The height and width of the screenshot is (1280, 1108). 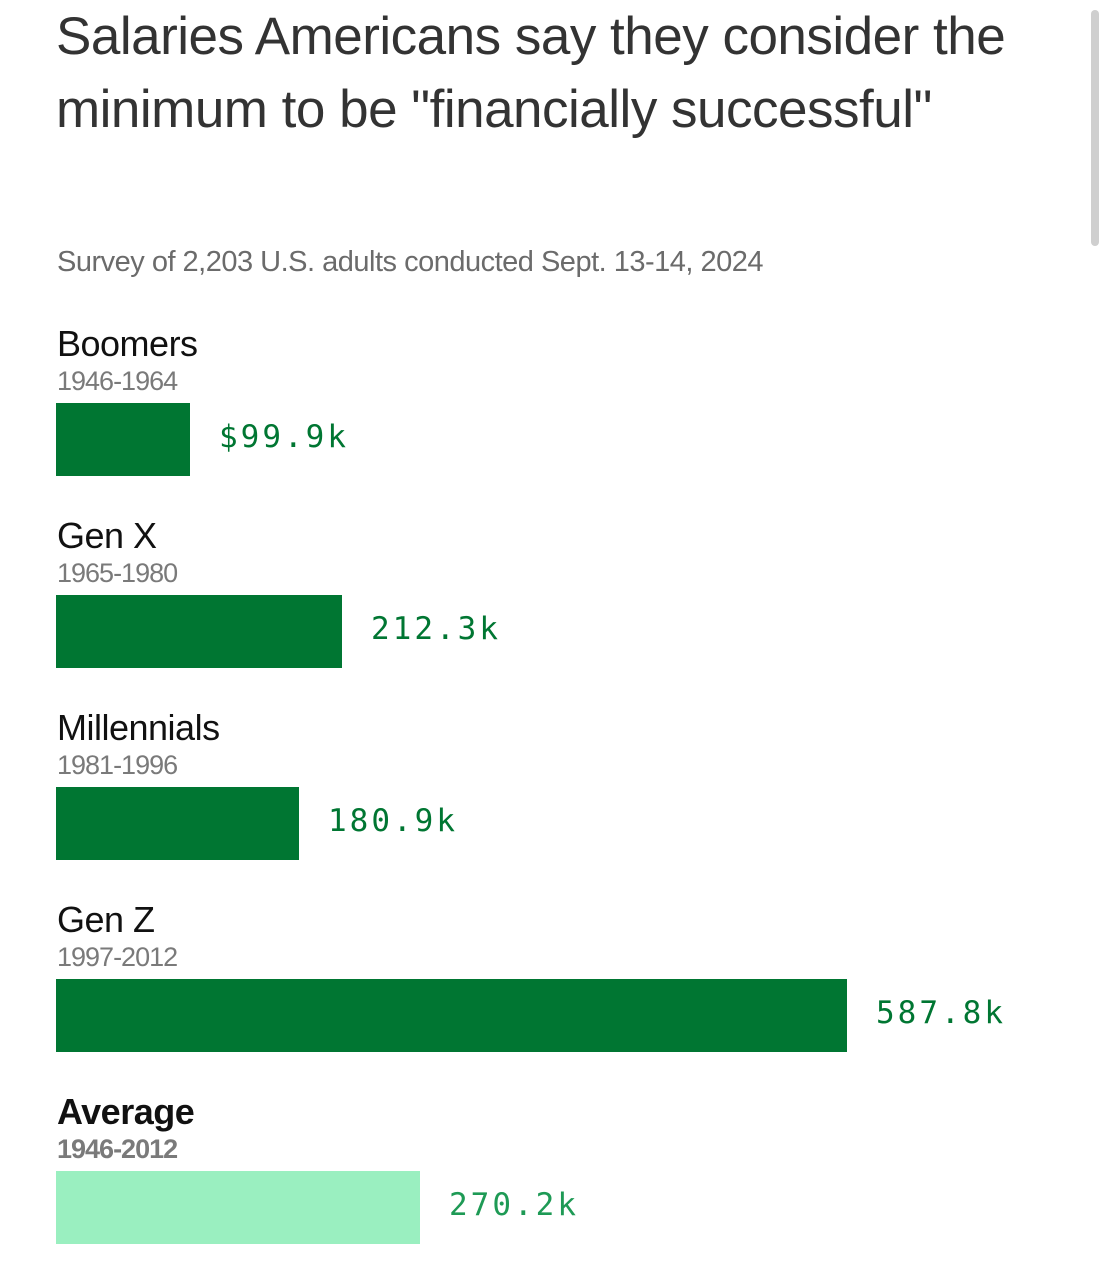 What do you see at coordinates (138, 727) in the screenshot?
I see `category-label: Millennials` at bounding box center [138, 727].